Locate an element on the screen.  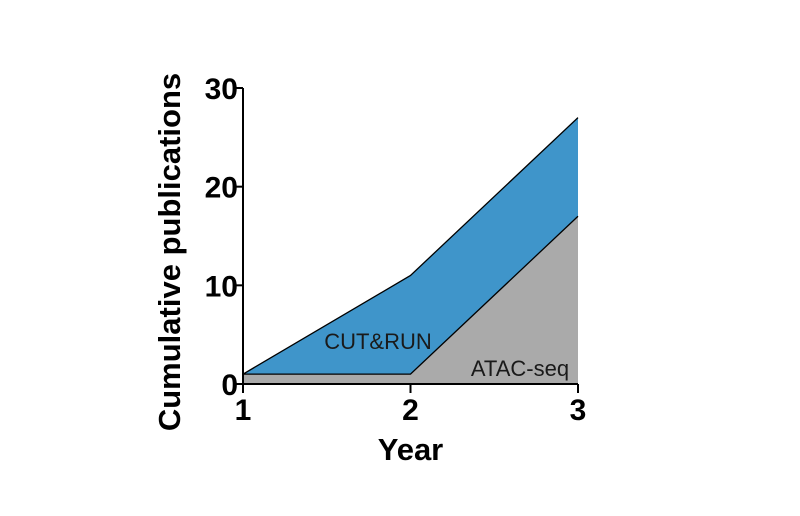
series-label-atac-seq: ATAC-seq is located at coordinates (520, 368).